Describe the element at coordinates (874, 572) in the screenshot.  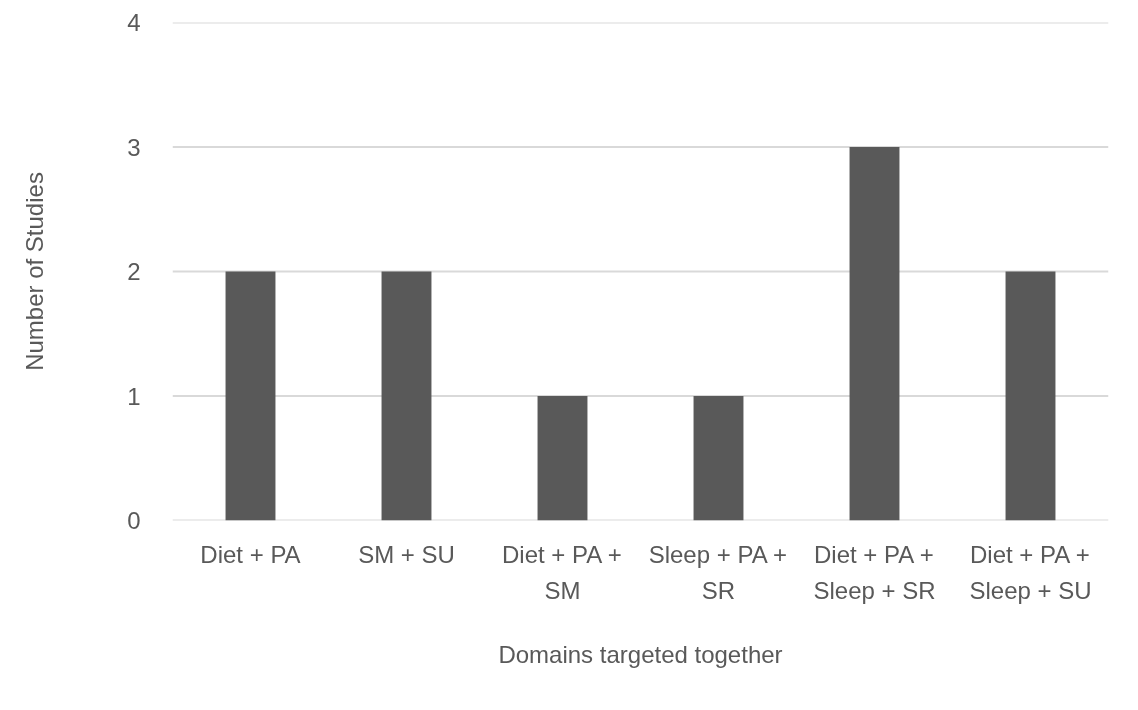
I see `x-tick-label: Diet + PA + Sleep + SR` at that location.